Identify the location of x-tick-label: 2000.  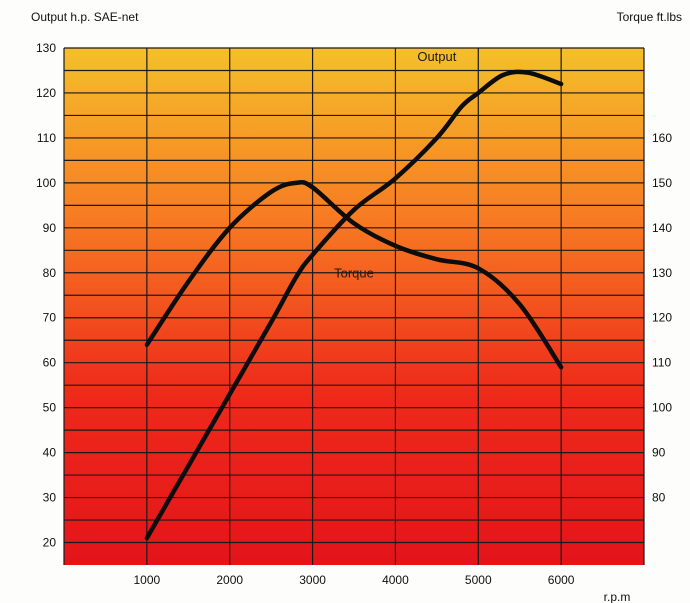
(229, 580).